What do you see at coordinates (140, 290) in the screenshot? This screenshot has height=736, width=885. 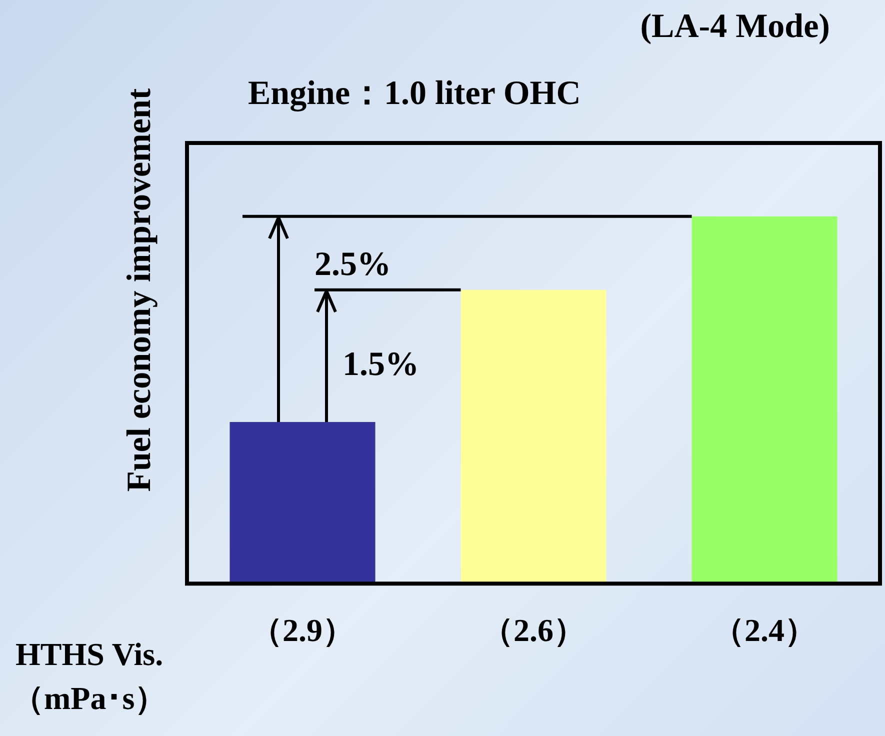 I see `y-axis-title: Fuel economy improvement` at bounding box center [140, 290].